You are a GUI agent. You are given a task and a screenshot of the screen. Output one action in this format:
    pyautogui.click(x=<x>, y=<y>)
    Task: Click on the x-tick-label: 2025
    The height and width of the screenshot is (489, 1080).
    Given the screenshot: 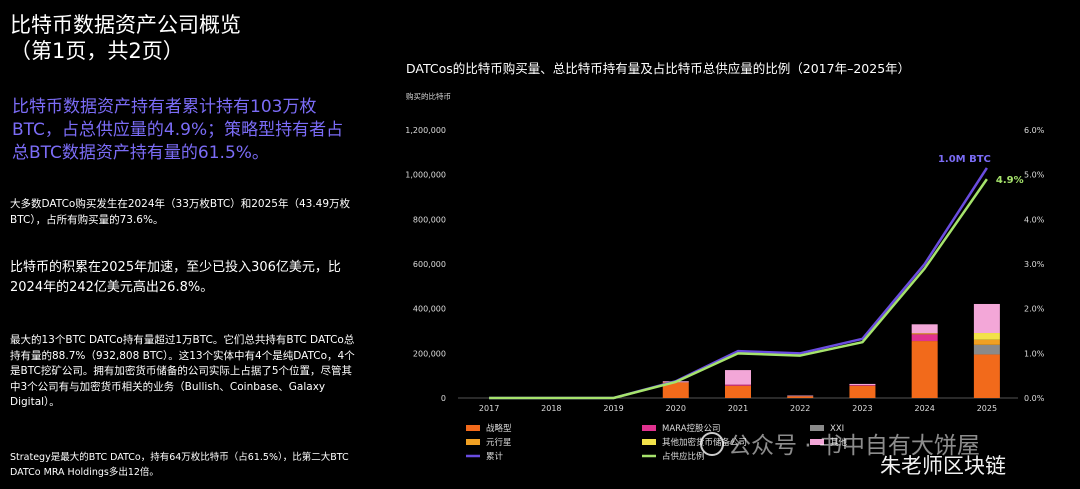 What is the action you would take?
    pyautogui.click(x=987, y=408)
    